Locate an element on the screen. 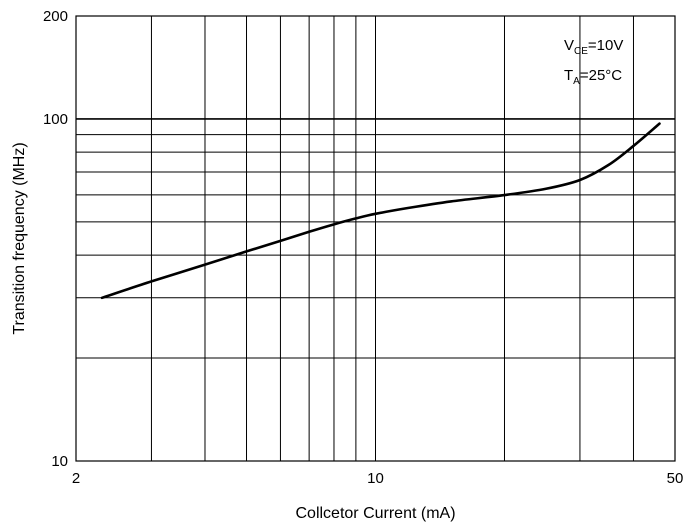 The height and width of the screenshot is (524, 688). y-axis-title: Transition frequency (MHz) is located at coordinates (19, 238).